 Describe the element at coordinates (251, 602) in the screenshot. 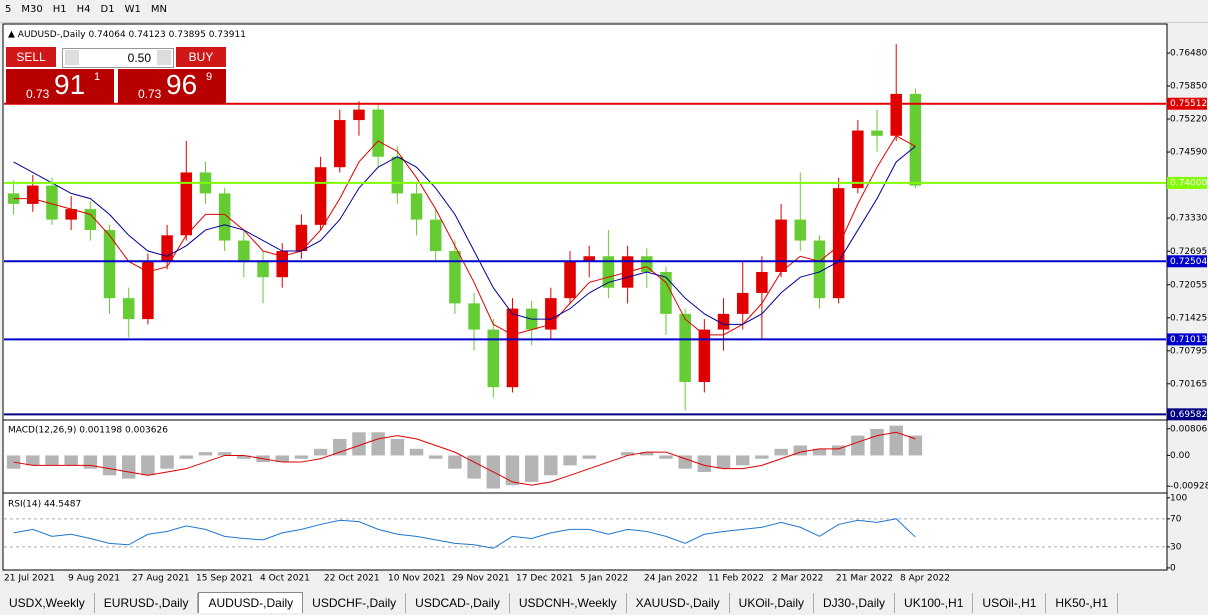

I see `symbol-tab: AUDUSD-,Daily` at that location.